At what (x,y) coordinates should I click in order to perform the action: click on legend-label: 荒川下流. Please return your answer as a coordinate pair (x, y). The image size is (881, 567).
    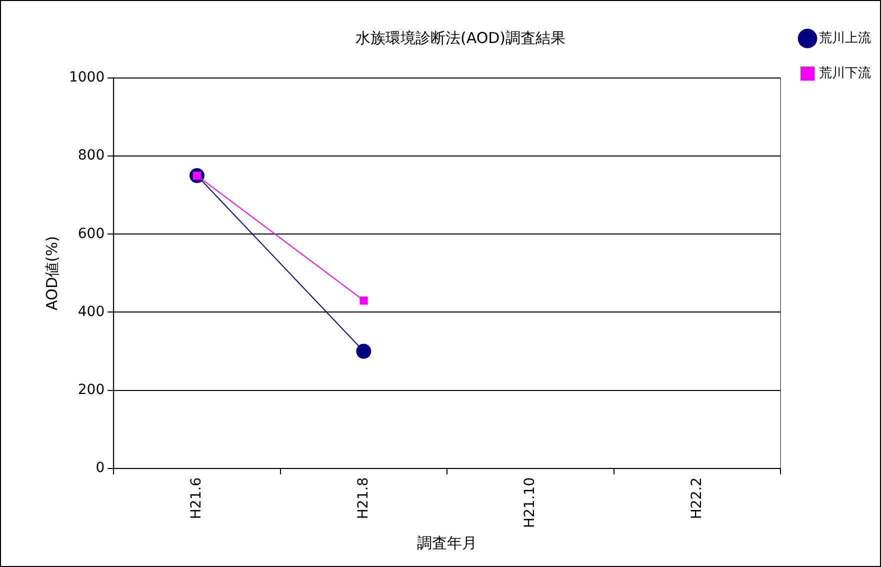
    Looking at the image, I should click on (845, 72).